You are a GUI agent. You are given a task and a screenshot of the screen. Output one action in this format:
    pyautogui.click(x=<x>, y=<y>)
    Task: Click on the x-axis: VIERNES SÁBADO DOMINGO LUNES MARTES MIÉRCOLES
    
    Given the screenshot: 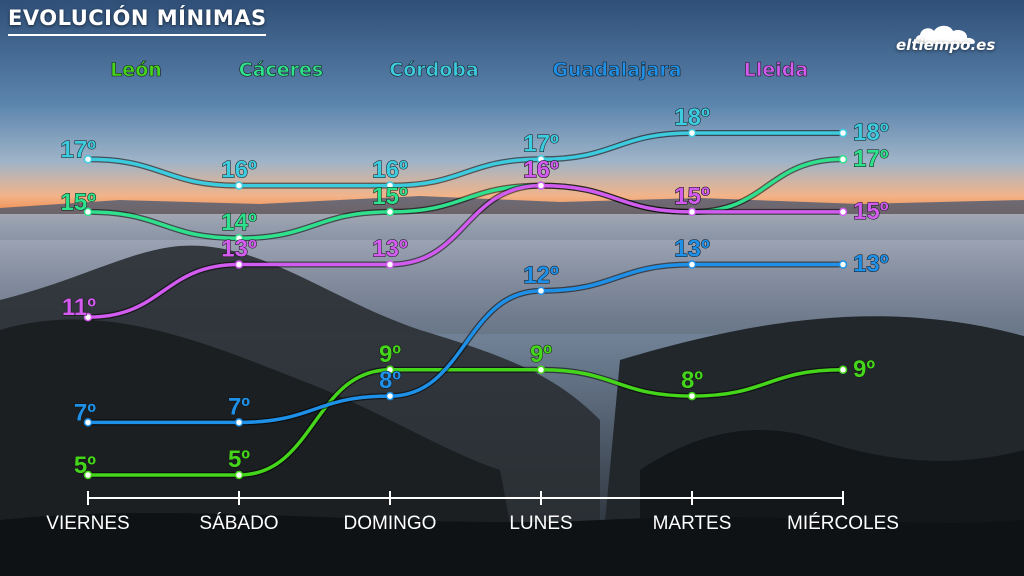 What is the action you would take?
    pyautogui.click(x=472, y=512)
    